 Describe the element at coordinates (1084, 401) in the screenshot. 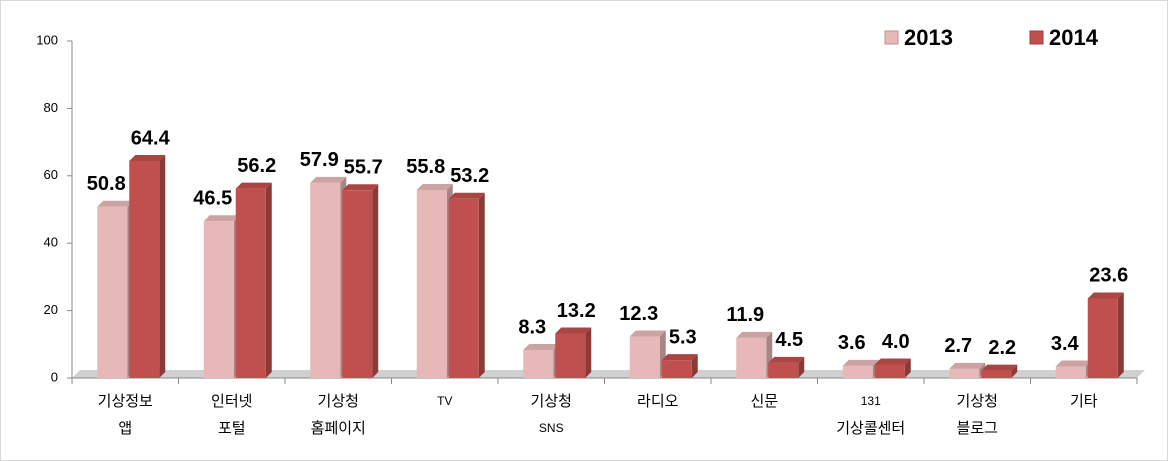

I see `x-tick-label: 기타` at that location.